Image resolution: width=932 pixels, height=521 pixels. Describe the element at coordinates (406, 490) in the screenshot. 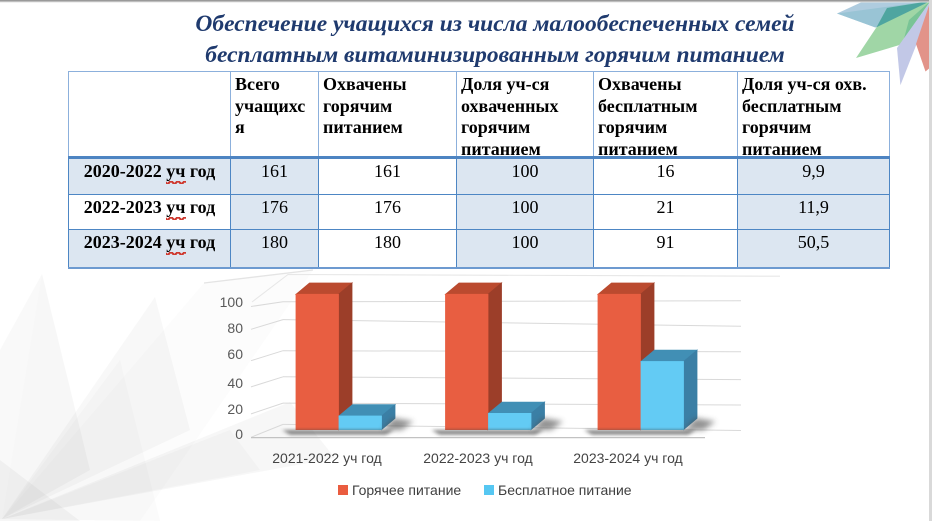

I see `svg-text: Горячее питание` at that location.